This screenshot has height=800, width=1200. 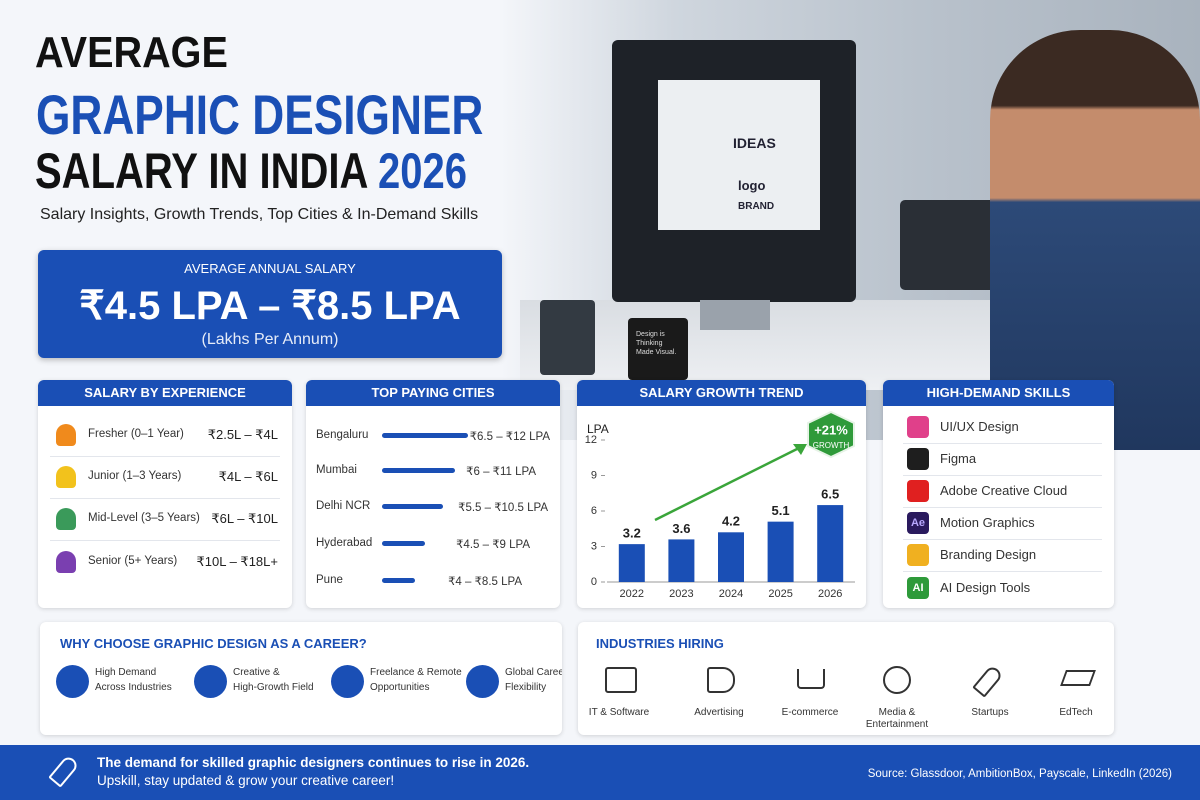 What do you see at coordinates (329, 580) in the screenshot?
I see `city: Pune` at bounding box center [329, 580].